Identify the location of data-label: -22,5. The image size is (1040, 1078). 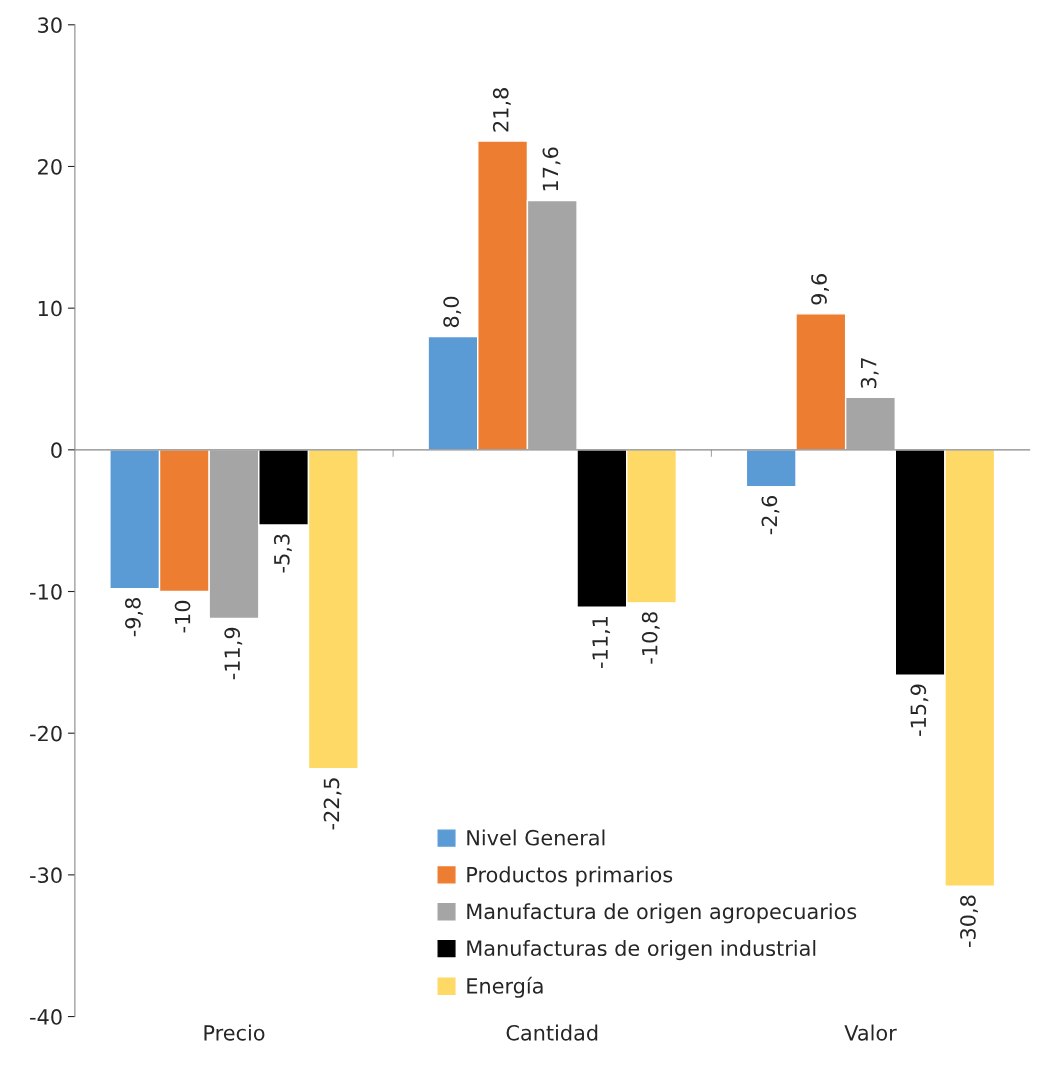
(332, 804).